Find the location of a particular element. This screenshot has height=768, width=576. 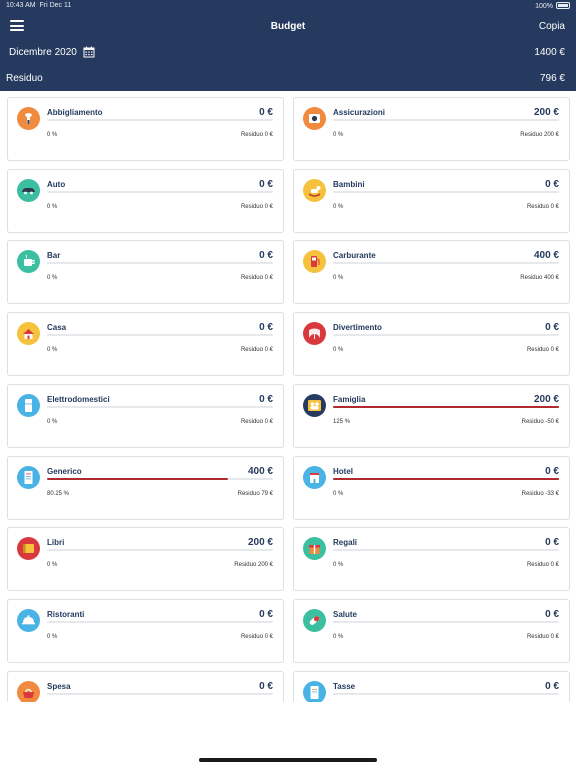

category-card: Assicurazioni 200 € 0 % Residuo 200 € is located at coordinates (431, 129).